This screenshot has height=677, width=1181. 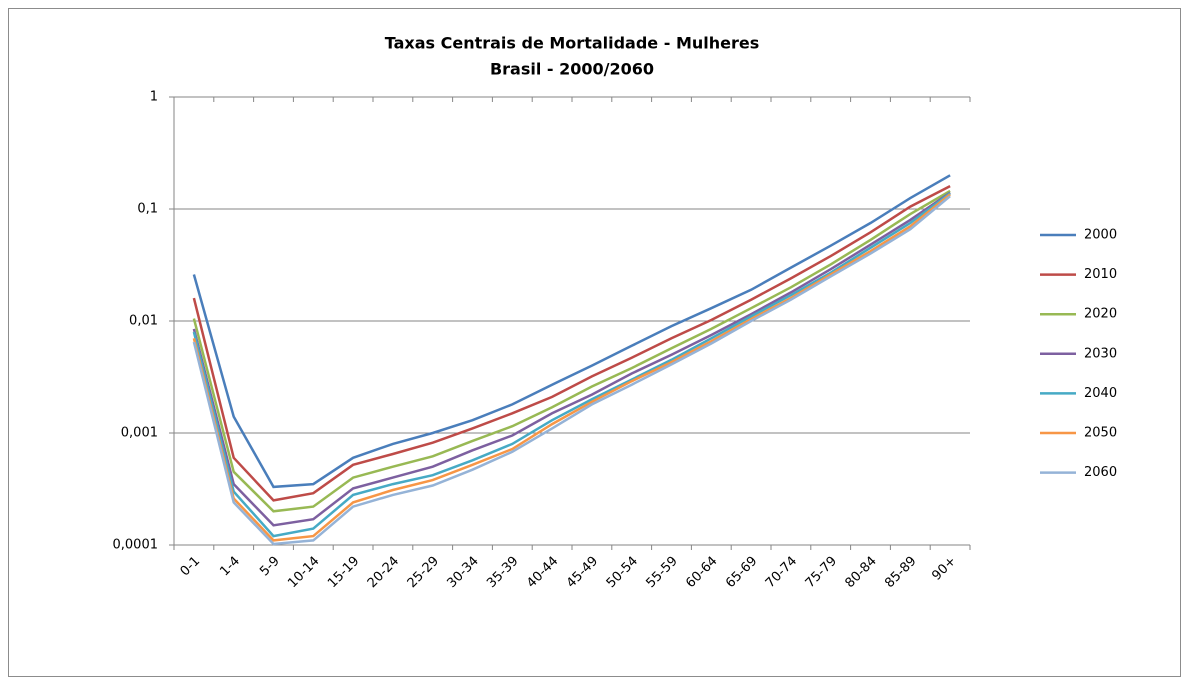 What do you see at coordinates (139, 433) in the screenshot?
I see `y-tick-label: 0,001` at bounding box center [139, 433].